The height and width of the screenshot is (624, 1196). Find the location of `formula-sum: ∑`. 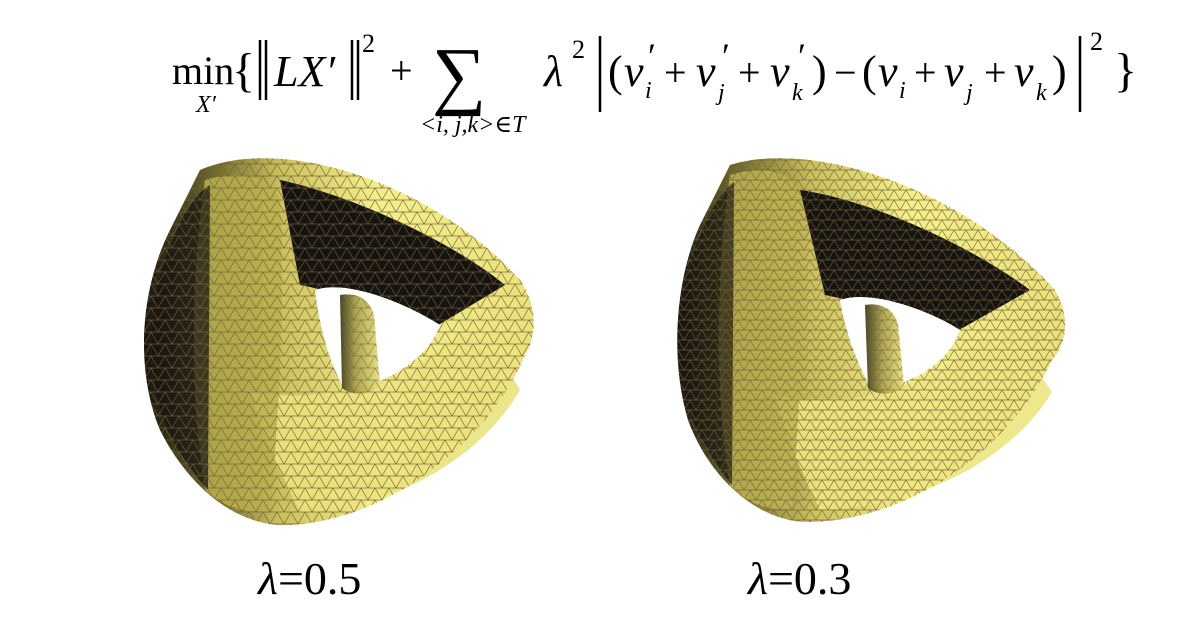

formula-sum: ∑ is located at coordinates (459, 75).